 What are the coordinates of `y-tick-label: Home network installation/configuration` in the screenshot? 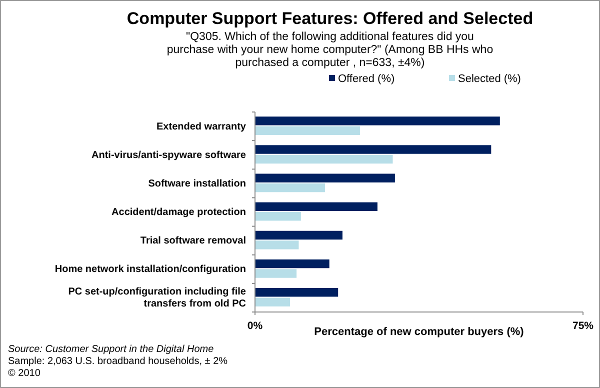 It's located at (150, 270).